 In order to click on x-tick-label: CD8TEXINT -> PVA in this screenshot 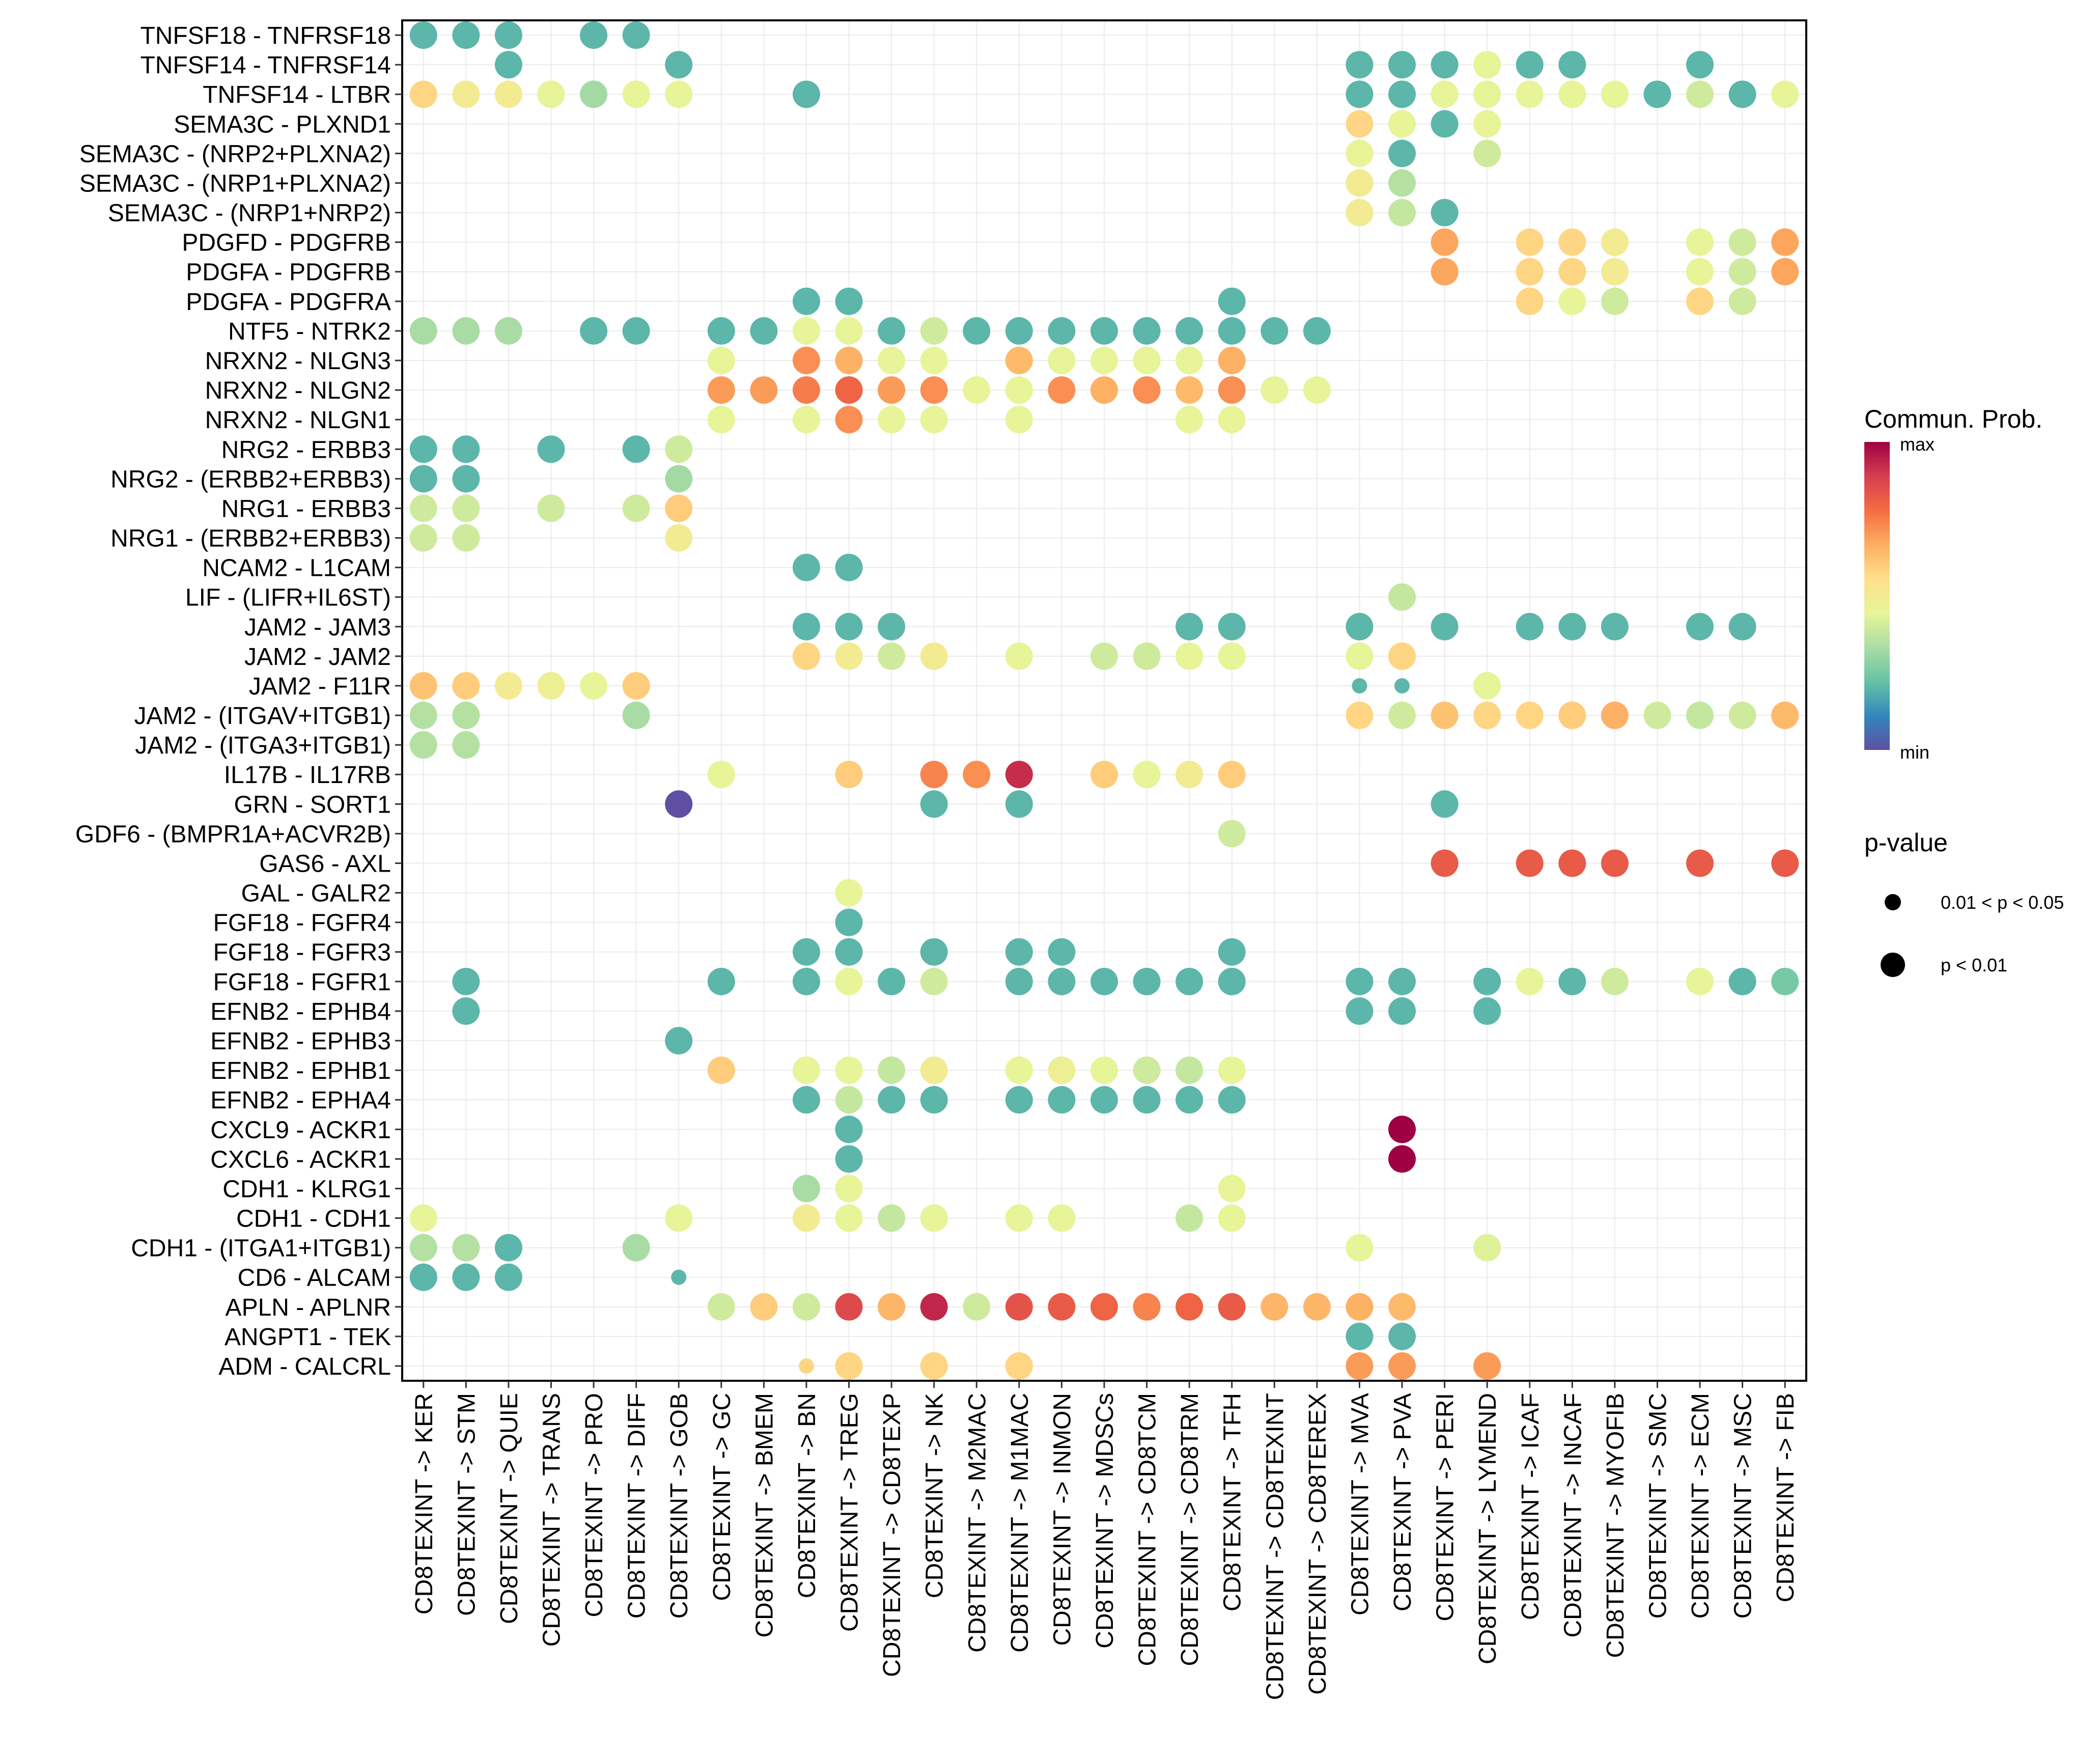, I will do `click(1402, 1502)`.